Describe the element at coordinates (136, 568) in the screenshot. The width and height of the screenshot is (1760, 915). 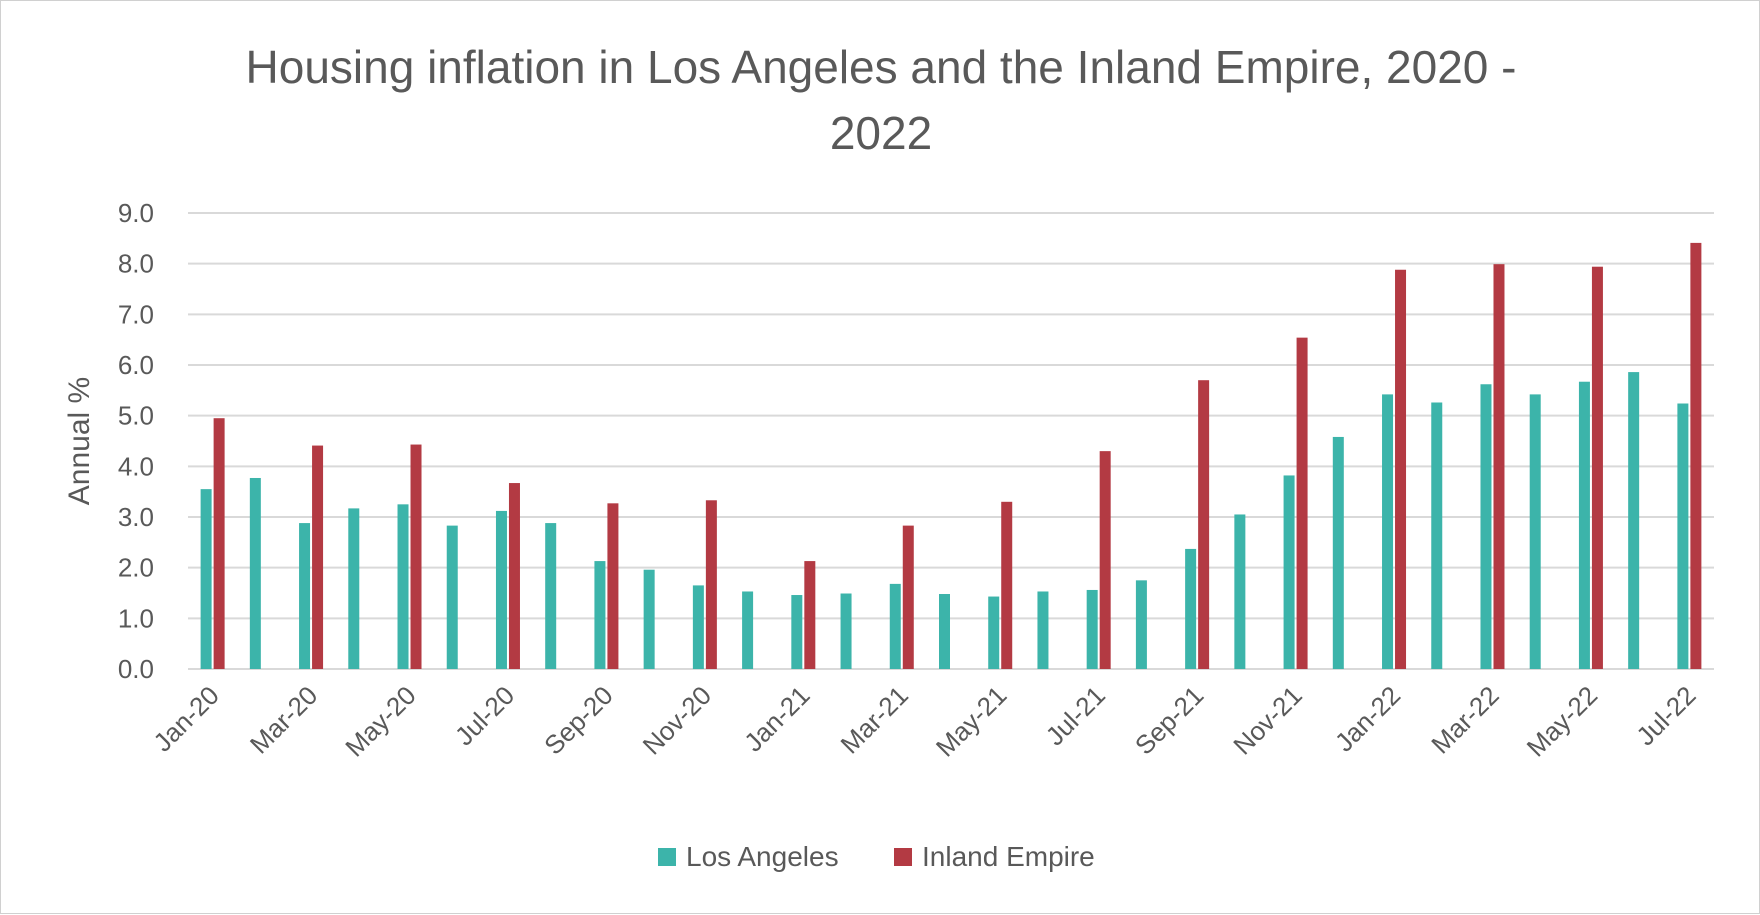
I see `y-tick-label: 2.0` at that location.